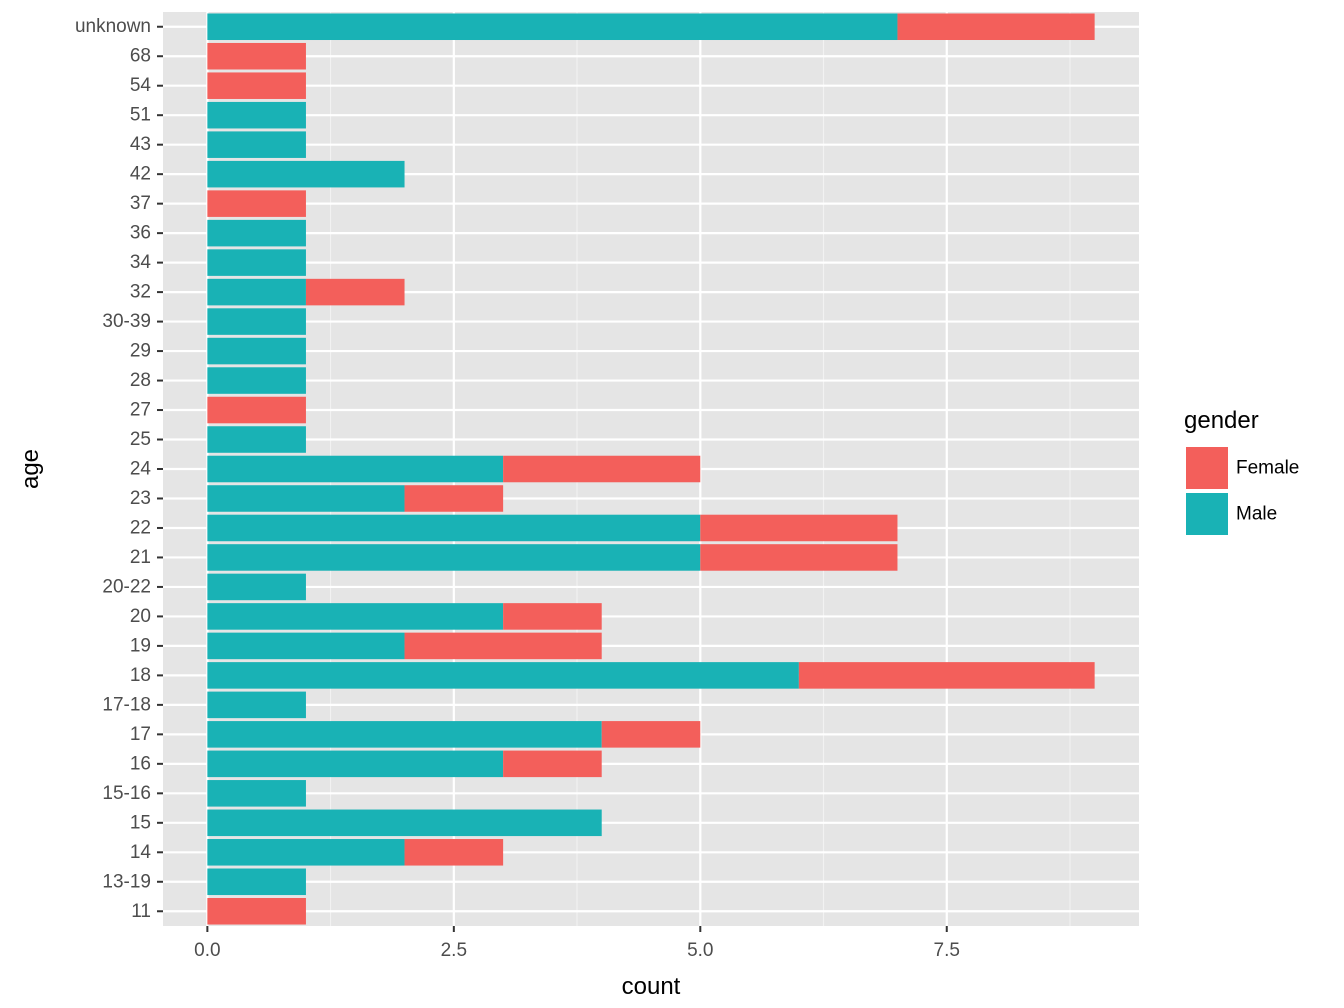 This screenshot has height=1008, width=1344. Describe the element at coordinates (126, 881) in the screenshot. I see `y-tick-label: 13-19` at that location.